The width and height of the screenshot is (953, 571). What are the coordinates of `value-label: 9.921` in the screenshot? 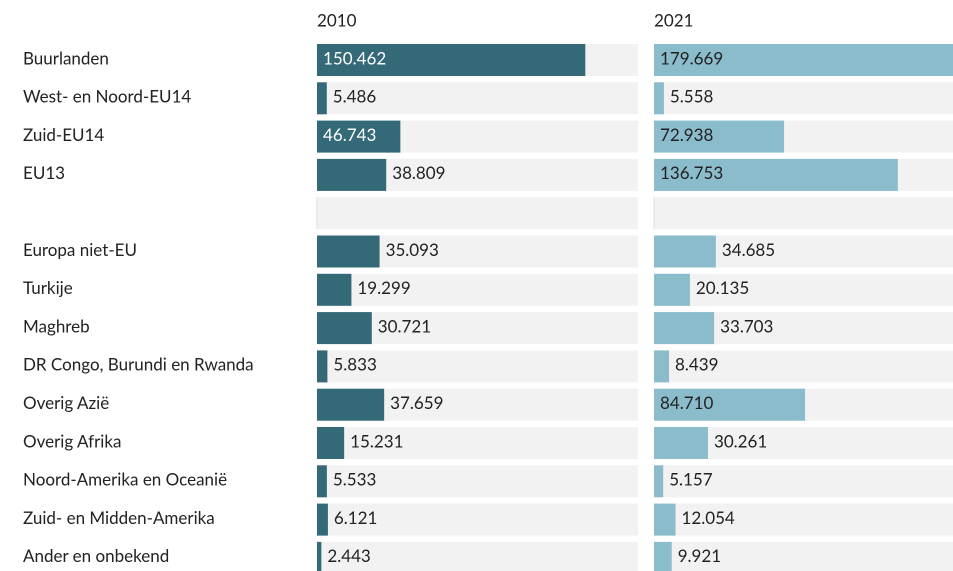 It's located at (699, 555).